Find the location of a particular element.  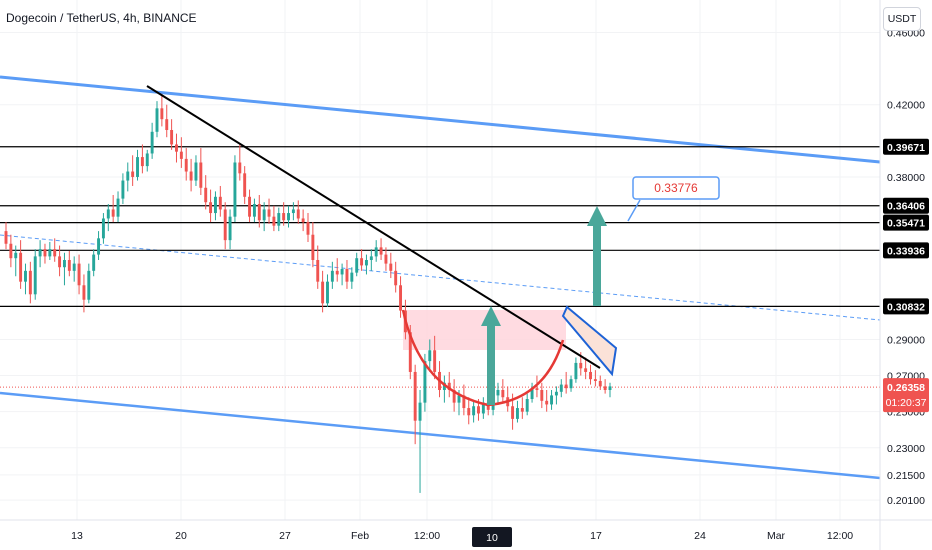

chart-title: Dogecoin / TetherUS, 4h, BINANCE is located at coordinates (101, 18).